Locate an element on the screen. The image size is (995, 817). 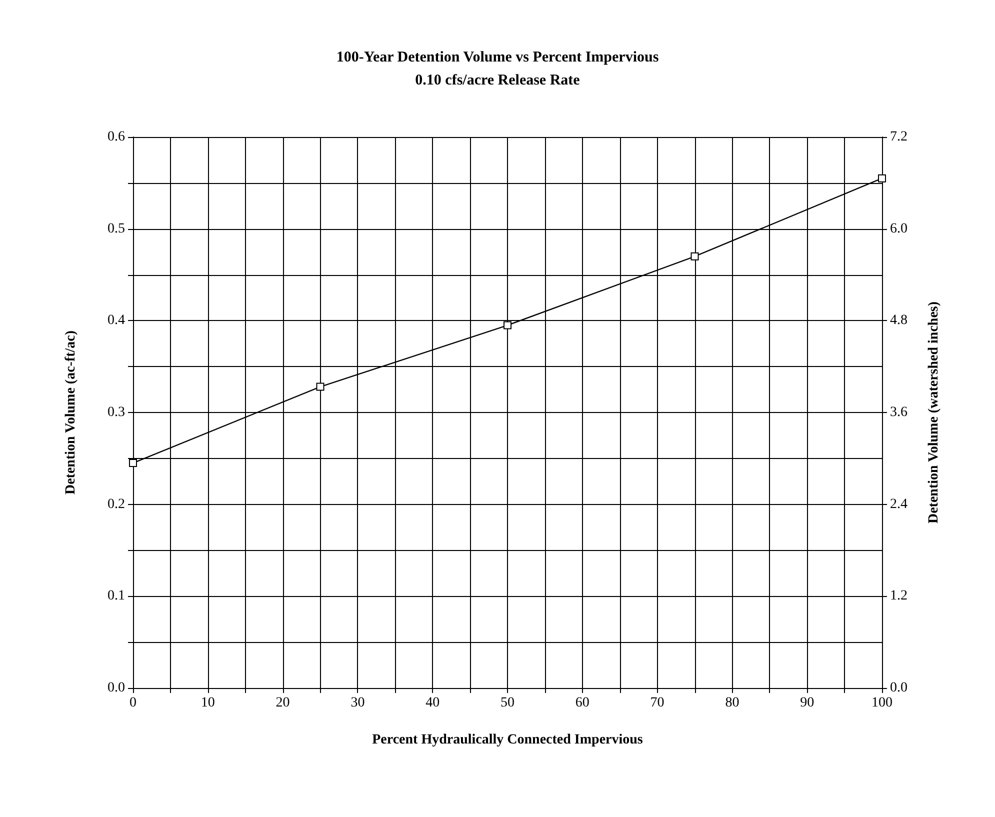
y2-axis-title: Detention Volume (watershed inches) is located at coordinates (934, 412).